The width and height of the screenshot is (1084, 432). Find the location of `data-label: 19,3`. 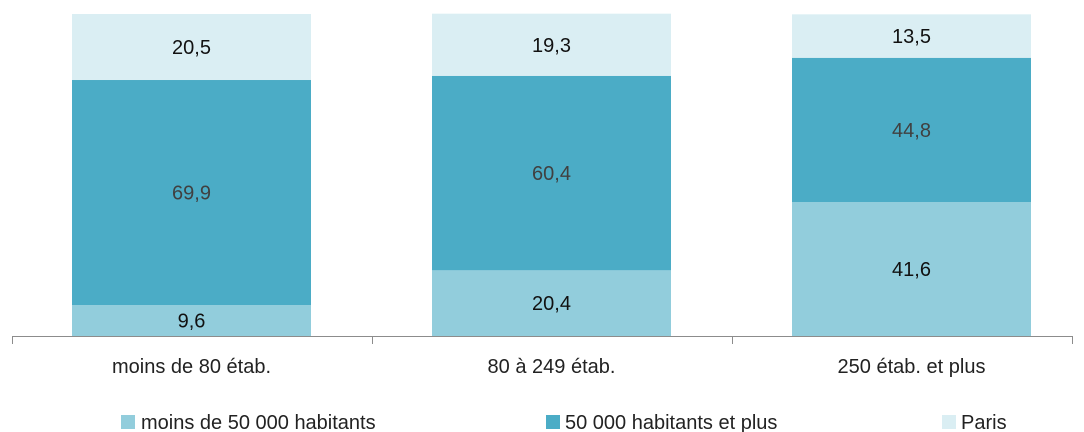

data-label: 19,3 is located at coordinates (551, 46).